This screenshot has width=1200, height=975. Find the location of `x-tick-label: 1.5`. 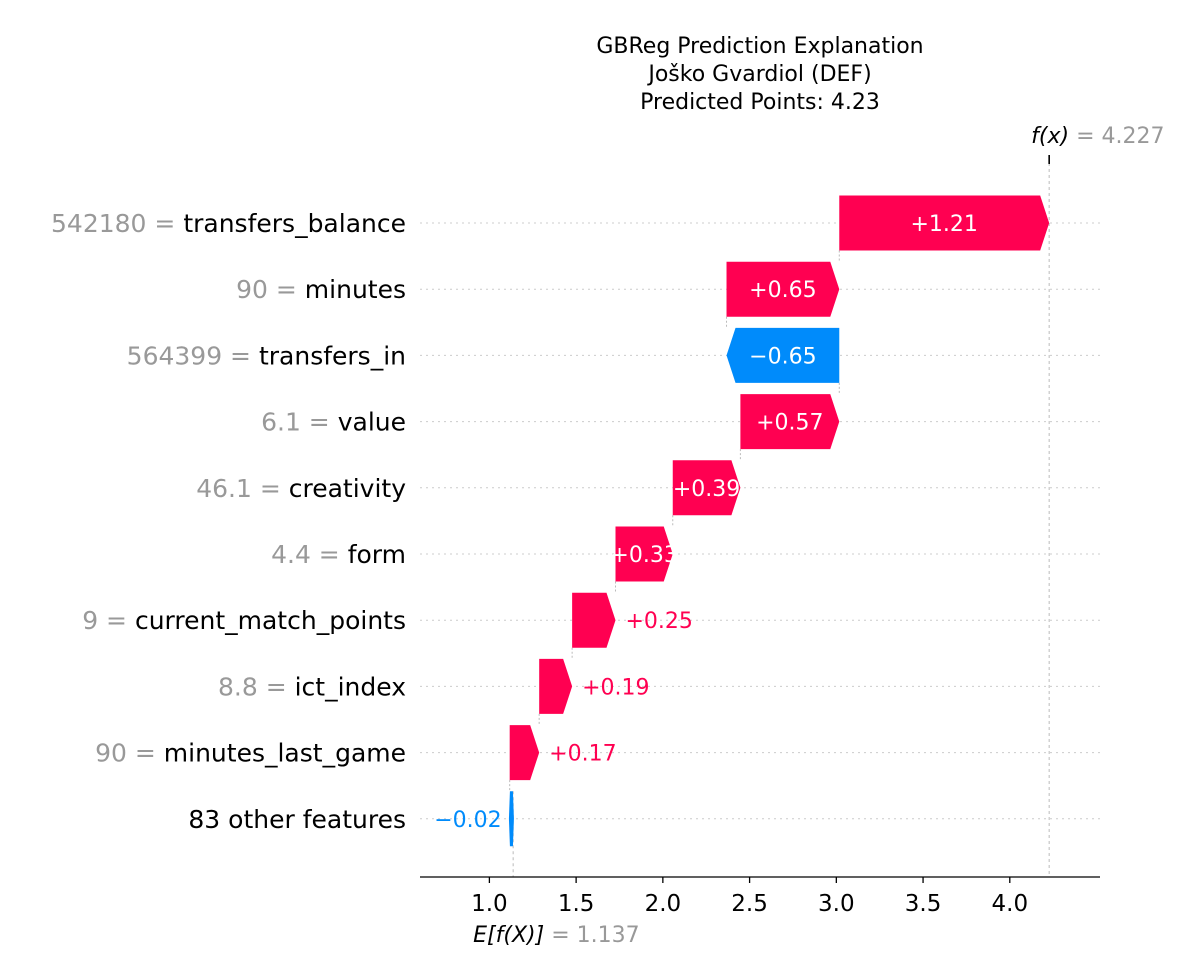

x-tick-label: 1.5 is located at coordinates (576, 904).